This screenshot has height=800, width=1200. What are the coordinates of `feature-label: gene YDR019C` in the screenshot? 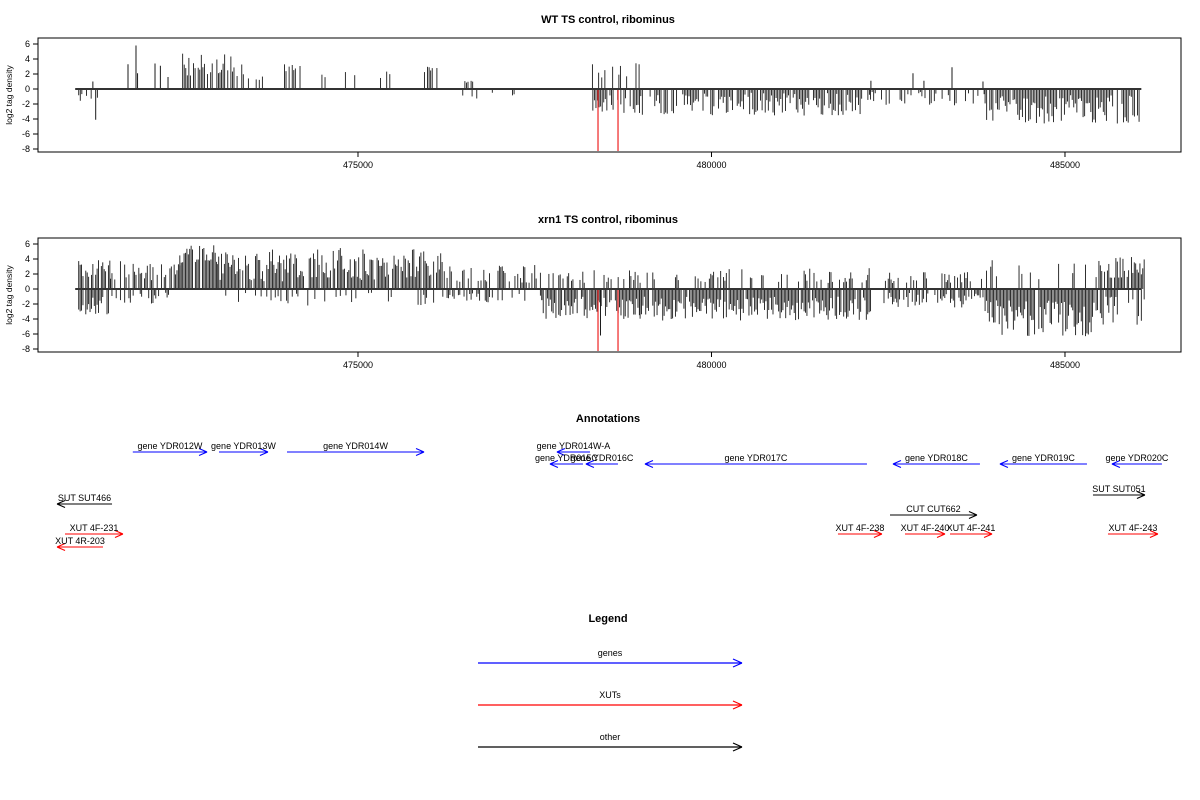 It's located at (1043, 458).